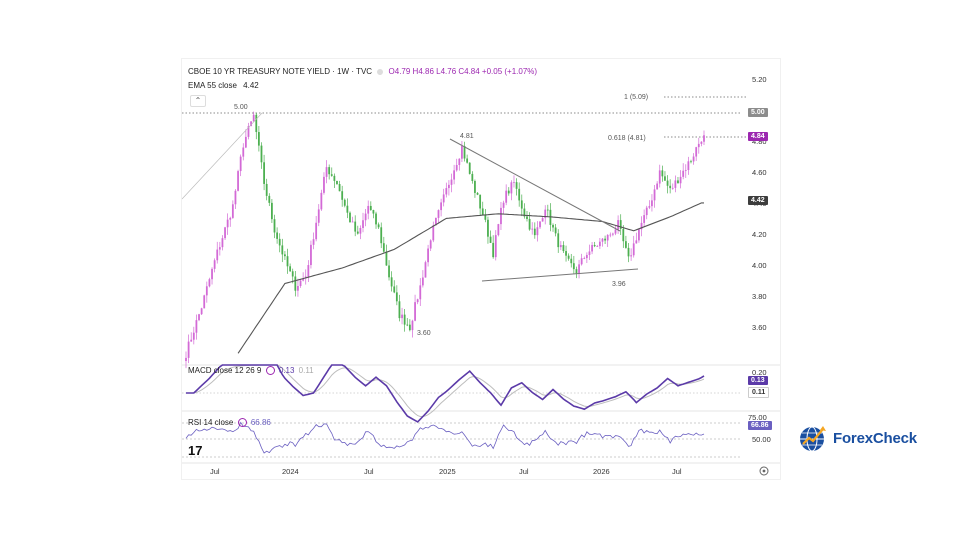  I want to click on rsi-legend: RSI 14 close 66.86, so click(229, 423).